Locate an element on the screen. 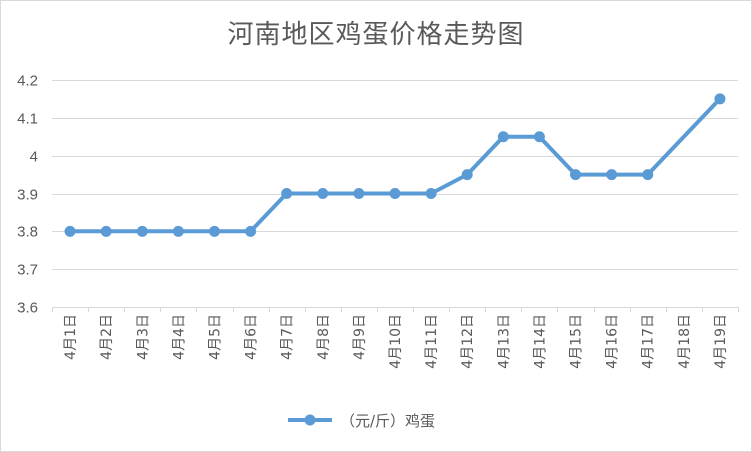 This screenshot has width=752, height=452. x-tick-label: 4月14日 is located at coordinates (540, 341).